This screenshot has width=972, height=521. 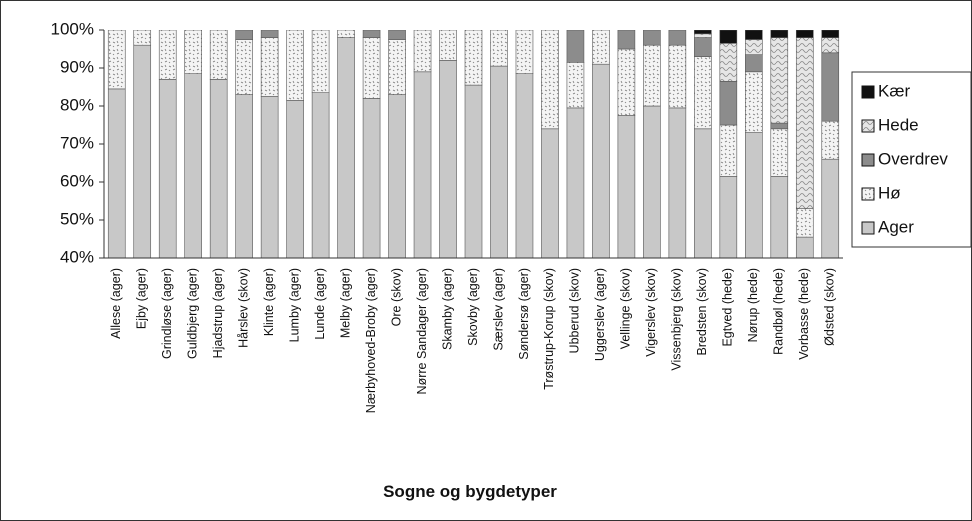 What do you see at coordinates (294, 305) in the screenshot?
I see `x-tick-label: Lumby (ager)` at bounding box center [294, 305].